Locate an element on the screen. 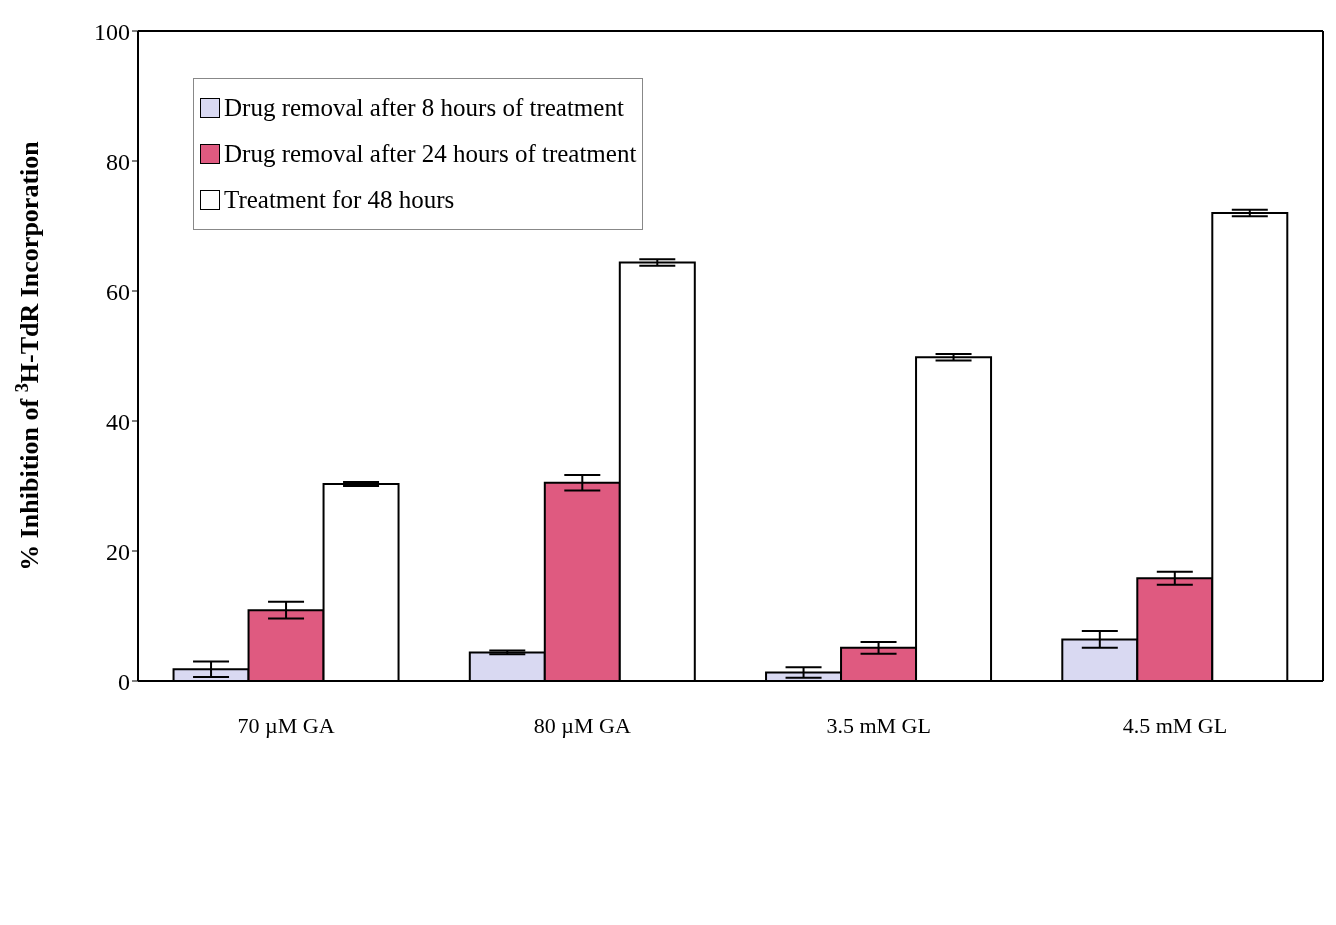  y-tick-label: 100 is located at coordinates (112, 31).